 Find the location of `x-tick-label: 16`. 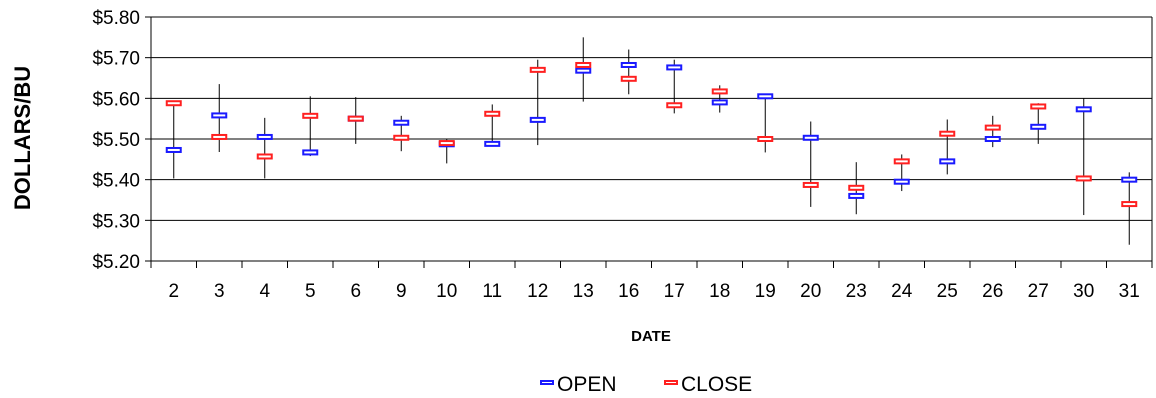

x-tick-label: 16 is located at coordinates (628, 291).